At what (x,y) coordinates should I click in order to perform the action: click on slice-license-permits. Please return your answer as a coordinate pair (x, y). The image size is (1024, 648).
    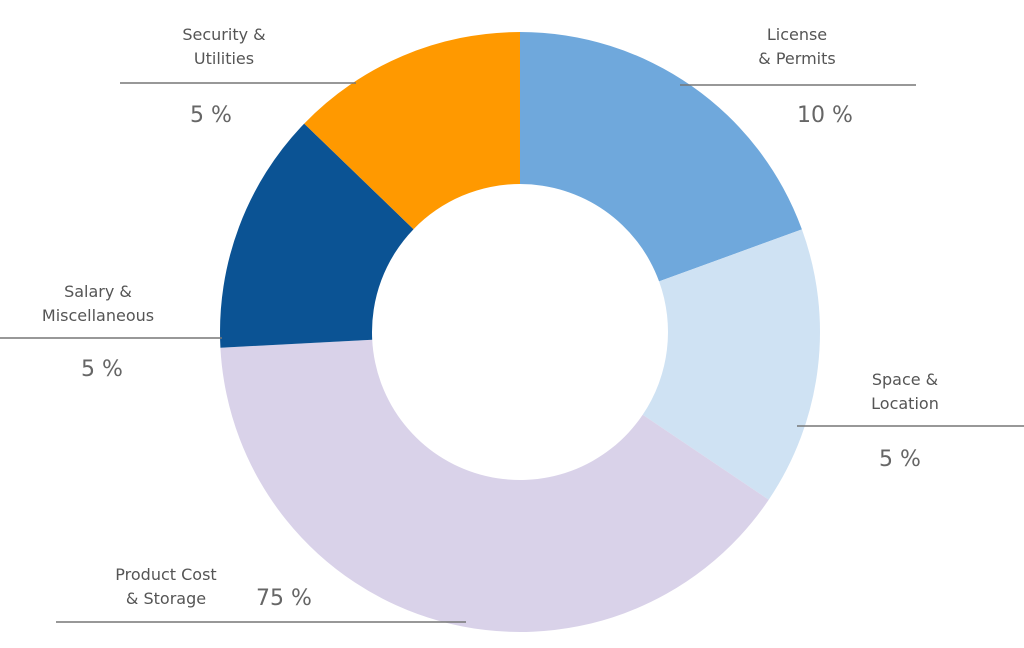
    Looking at the image, I should click on (661, 157).